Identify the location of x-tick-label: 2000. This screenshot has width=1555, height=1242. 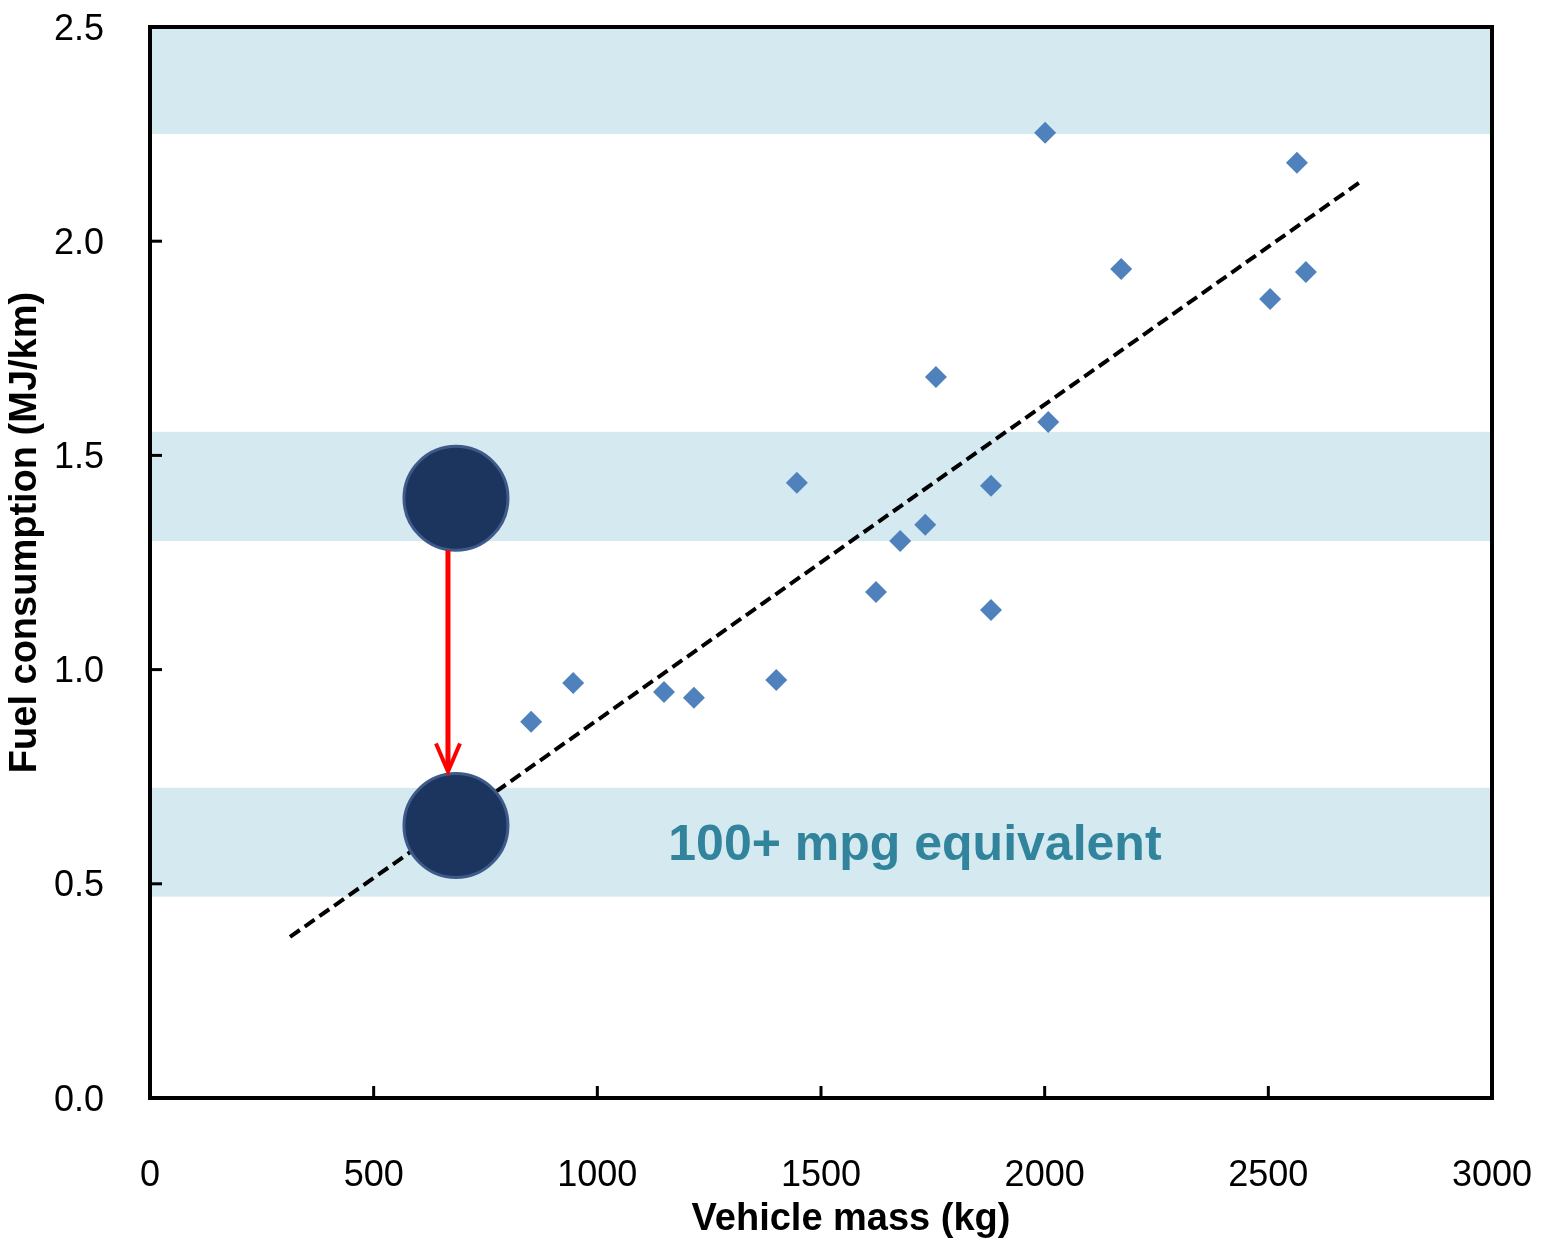
(1044, 1173).